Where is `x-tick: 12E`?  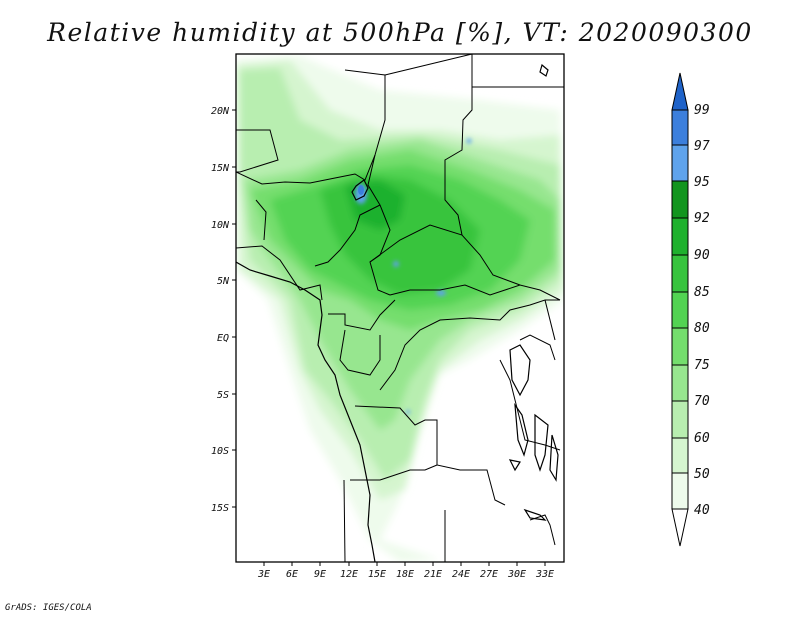 x-tick: 12E is located at coordinates (349, 571).